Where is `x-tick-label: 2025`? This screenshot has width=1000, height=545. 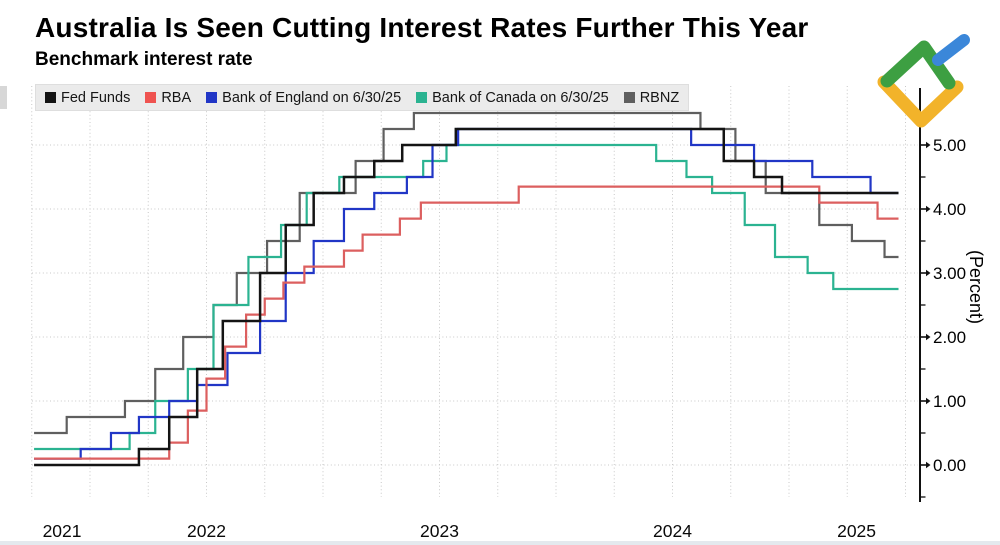
x-tick-label: 2025 is located at coordinates (856, 531).